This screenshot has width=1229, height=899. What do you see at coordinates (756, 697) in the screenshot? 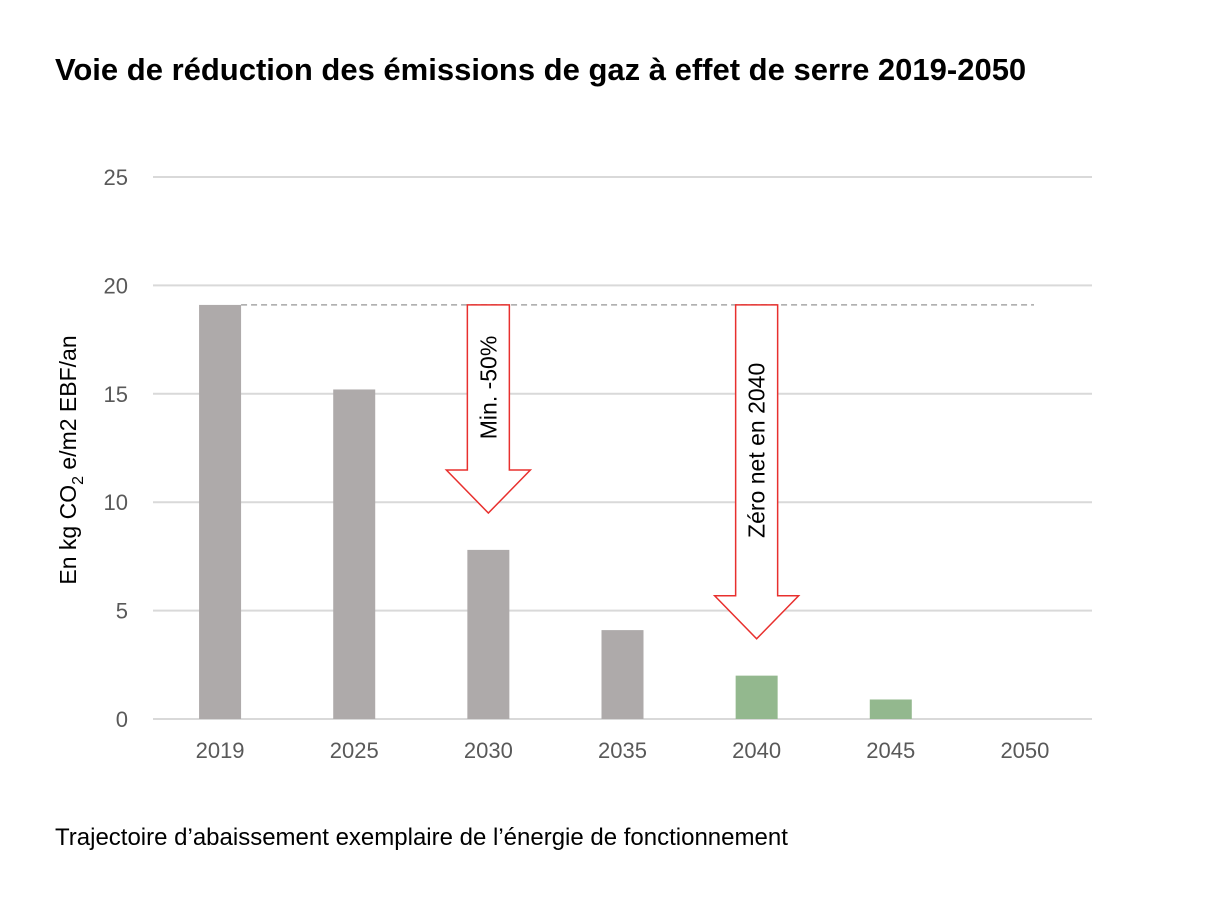
I see `bar-2040` at bounding box center [756, 697].